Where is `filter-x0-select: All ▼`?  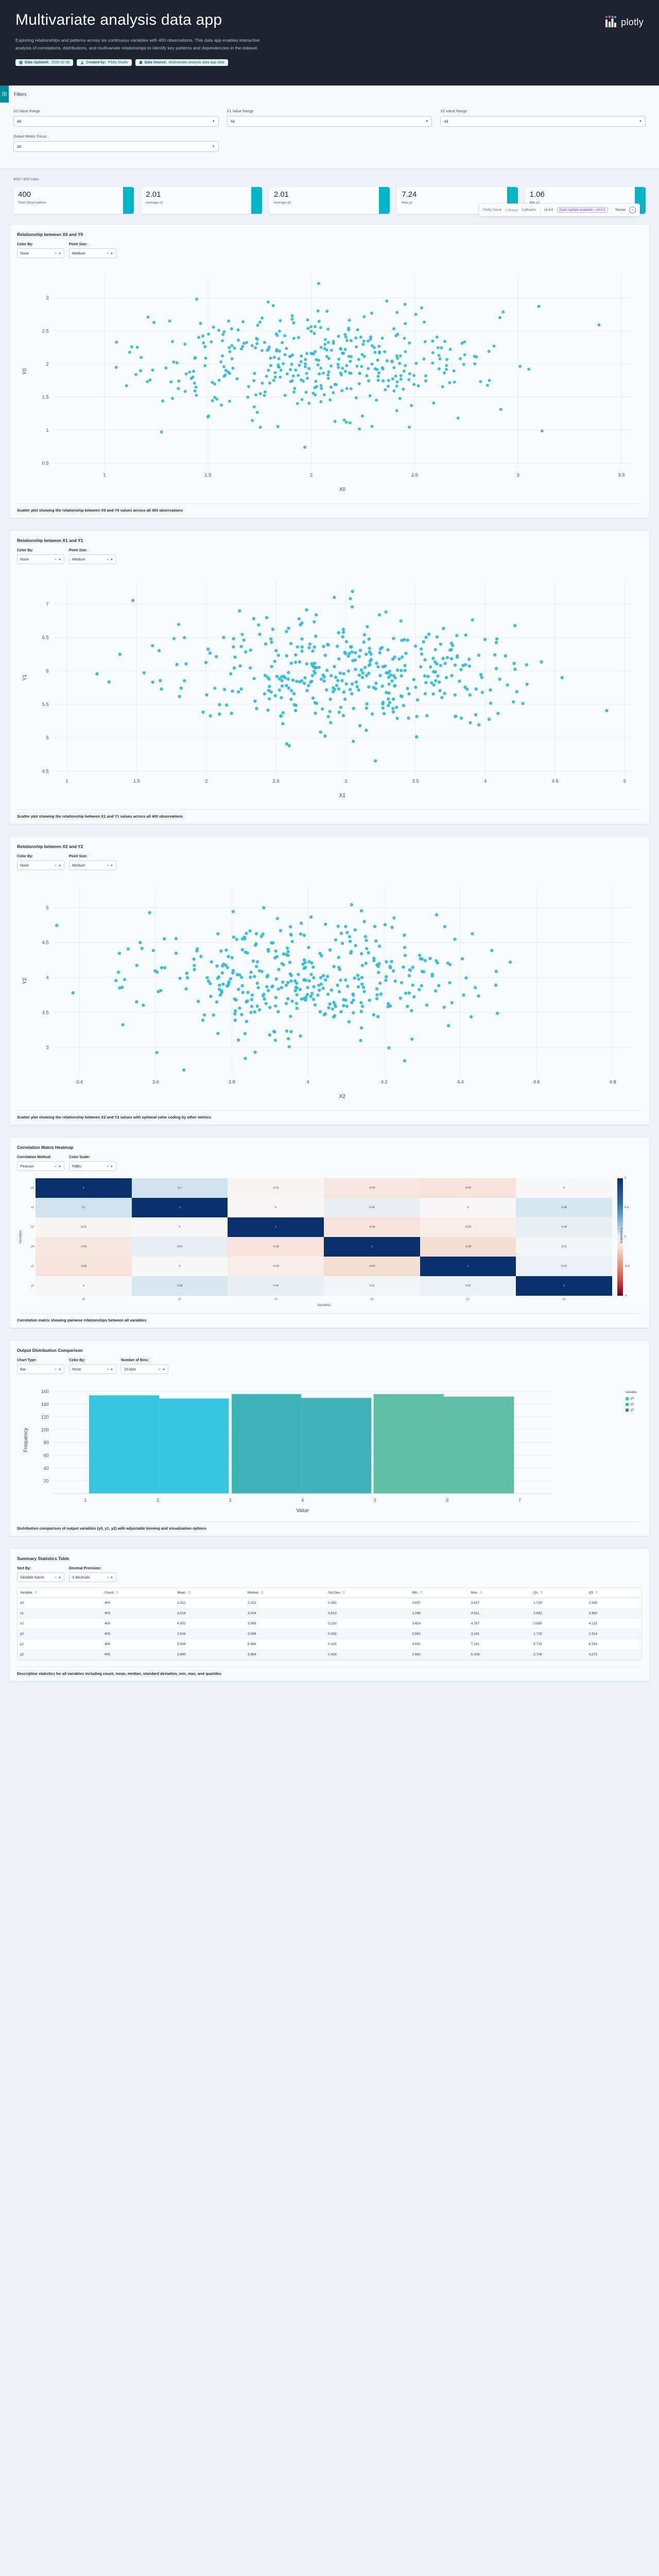
filter-x0-select: All ▼ is located at coordinates (116, 121).